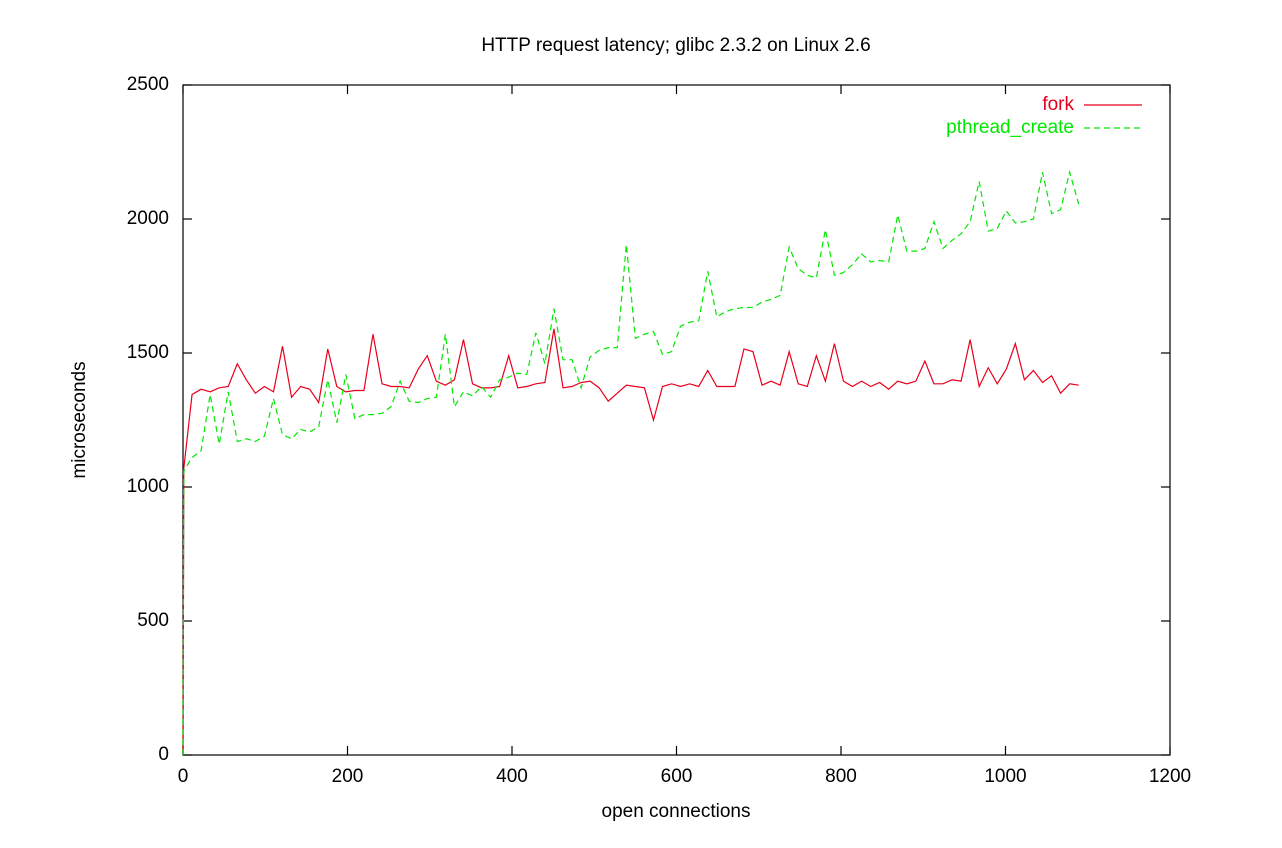  What do you see at coordinates (677, 776) in the screenshot?
I see `x-tick-label: 600` at bounding box center [677, 776].